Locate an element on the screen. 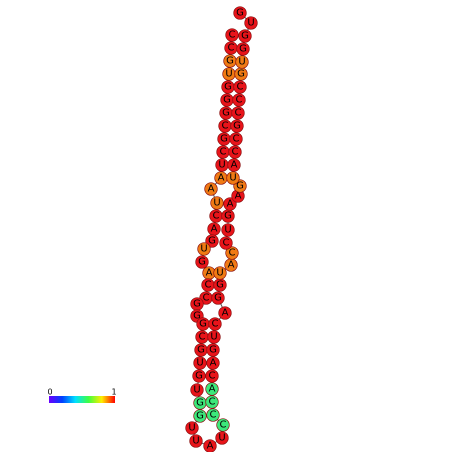 The width and height of the screenshot is (452, 452). colorbar-min: 0 is located at coordinates (49, 392).